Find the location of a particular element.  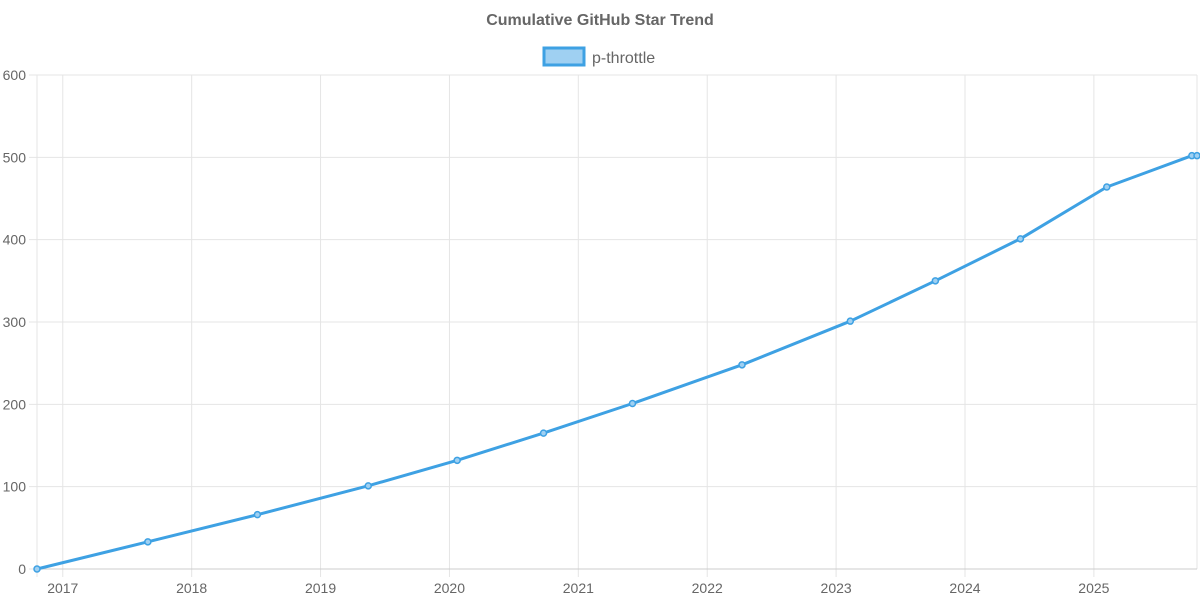

x-tick-label: 2017 is located at coordinates (62, 588).